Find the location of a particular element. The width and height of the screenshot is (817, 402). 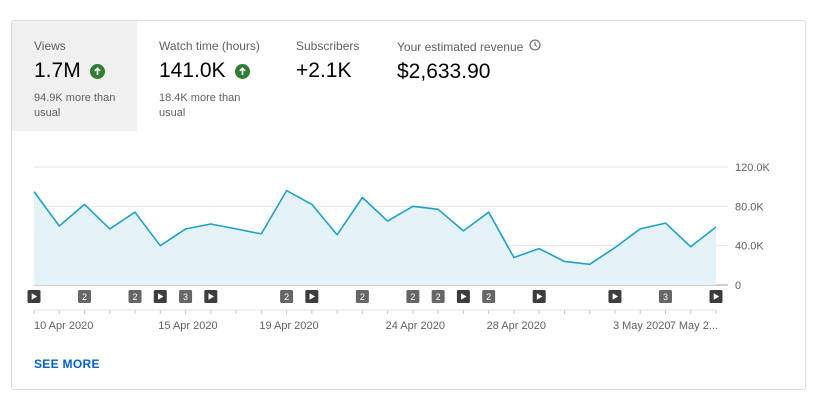

x-tick-label: 3 May 2020 is located at coordinates (641, 326).